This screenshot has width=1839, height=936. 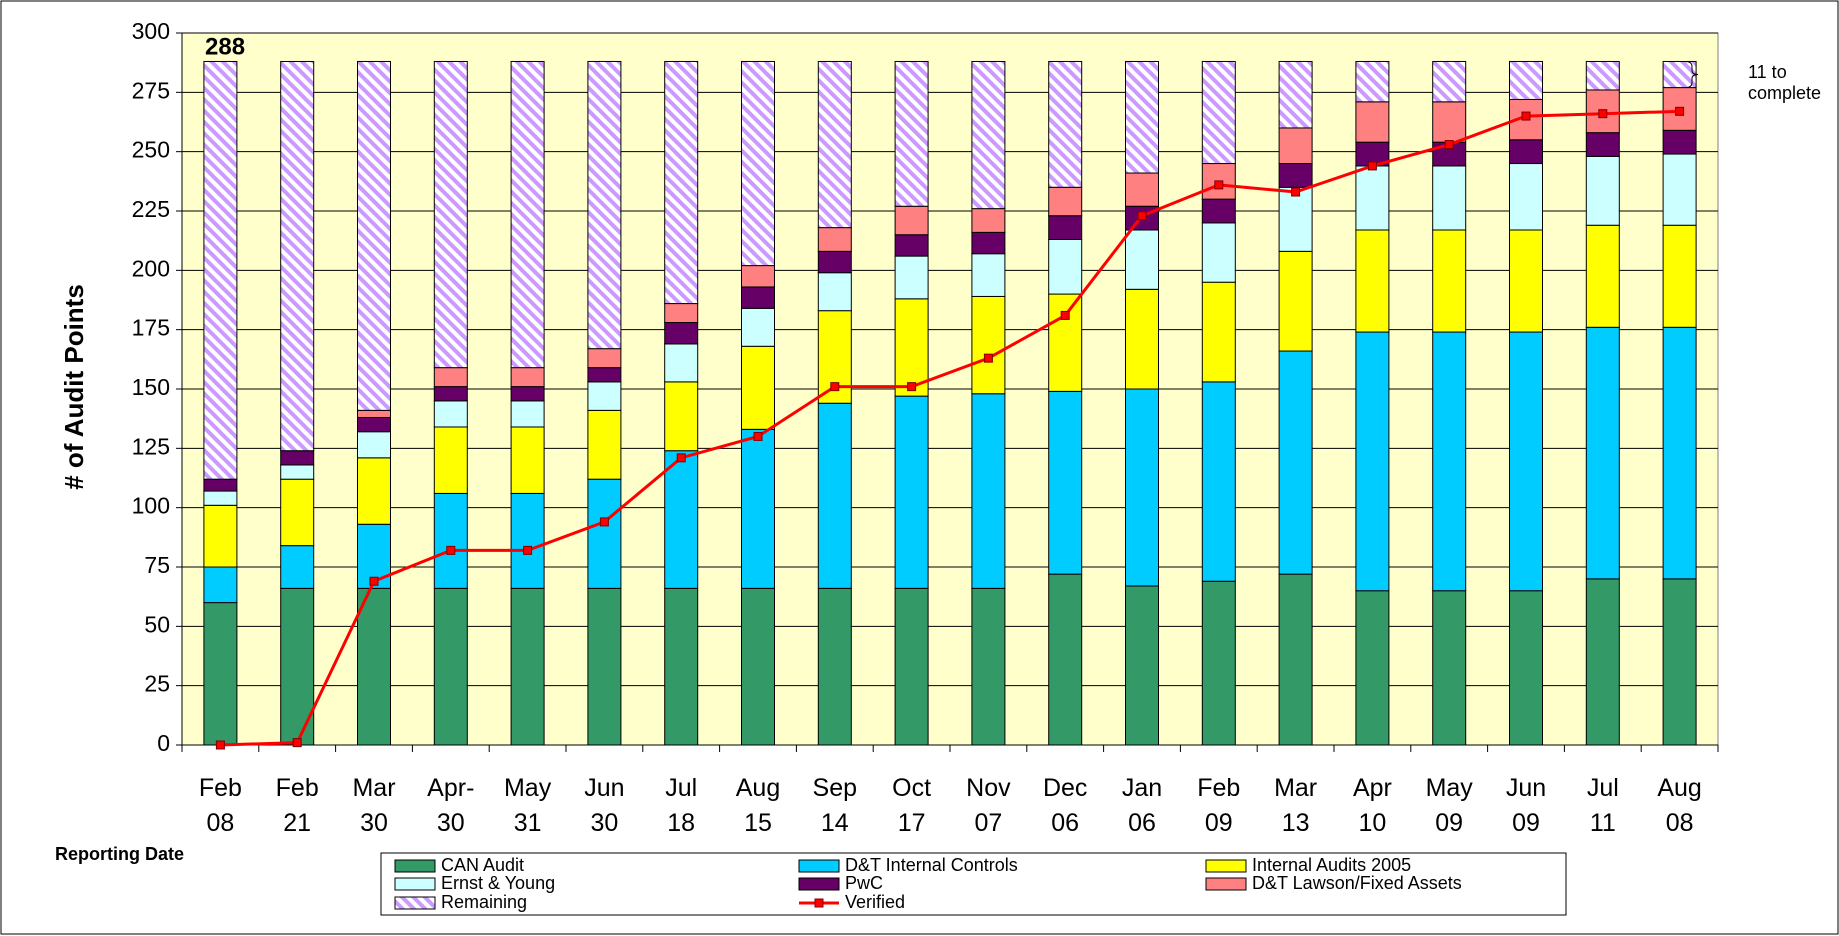 What do you see at coordinates (220, 805) in the screenshot?
I see `x-tick-label: Feb 08` at bounding box center [220, 805].